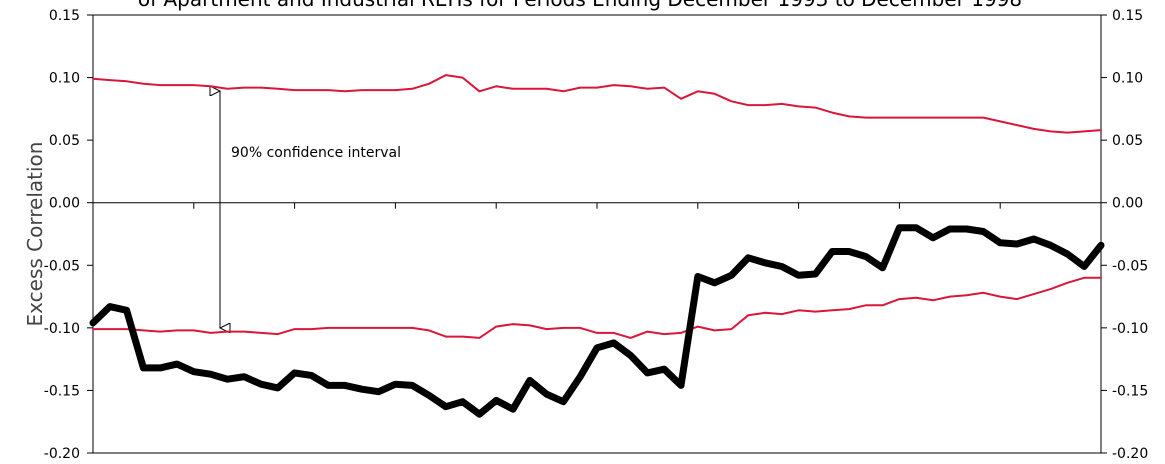  I want to click on y-tick-label-left: -0.05, so click(62, 266).